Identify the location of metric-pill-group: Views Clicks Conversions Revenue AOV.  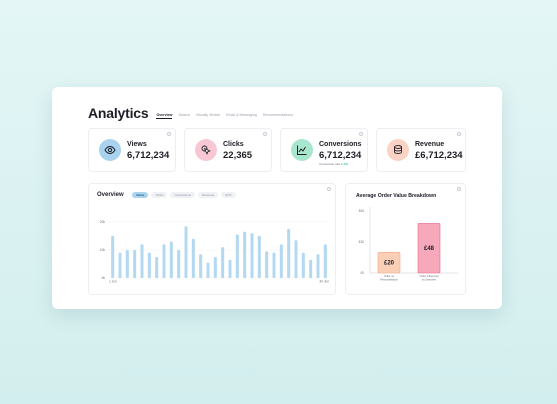
(185, 195).